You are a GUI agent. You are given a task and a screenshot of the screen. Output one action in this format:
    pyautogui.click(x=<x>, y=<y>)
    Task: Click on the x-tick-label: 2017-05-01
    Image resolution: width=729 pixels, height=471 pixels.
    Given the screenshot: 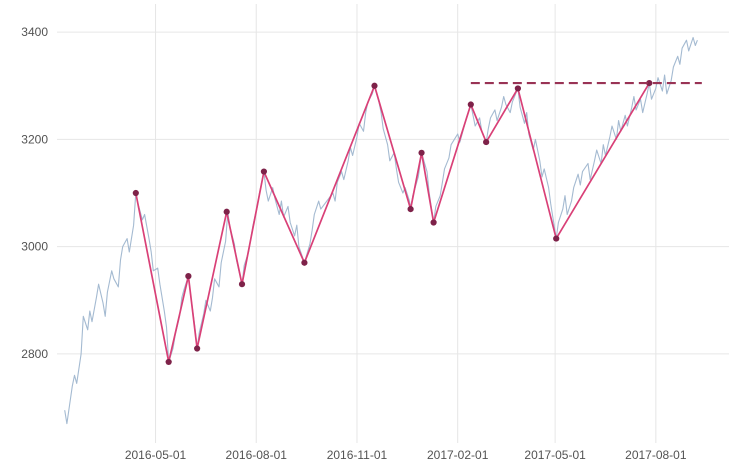 What is the action you would take?
    pyautogui.click(x=555, y=455)
    